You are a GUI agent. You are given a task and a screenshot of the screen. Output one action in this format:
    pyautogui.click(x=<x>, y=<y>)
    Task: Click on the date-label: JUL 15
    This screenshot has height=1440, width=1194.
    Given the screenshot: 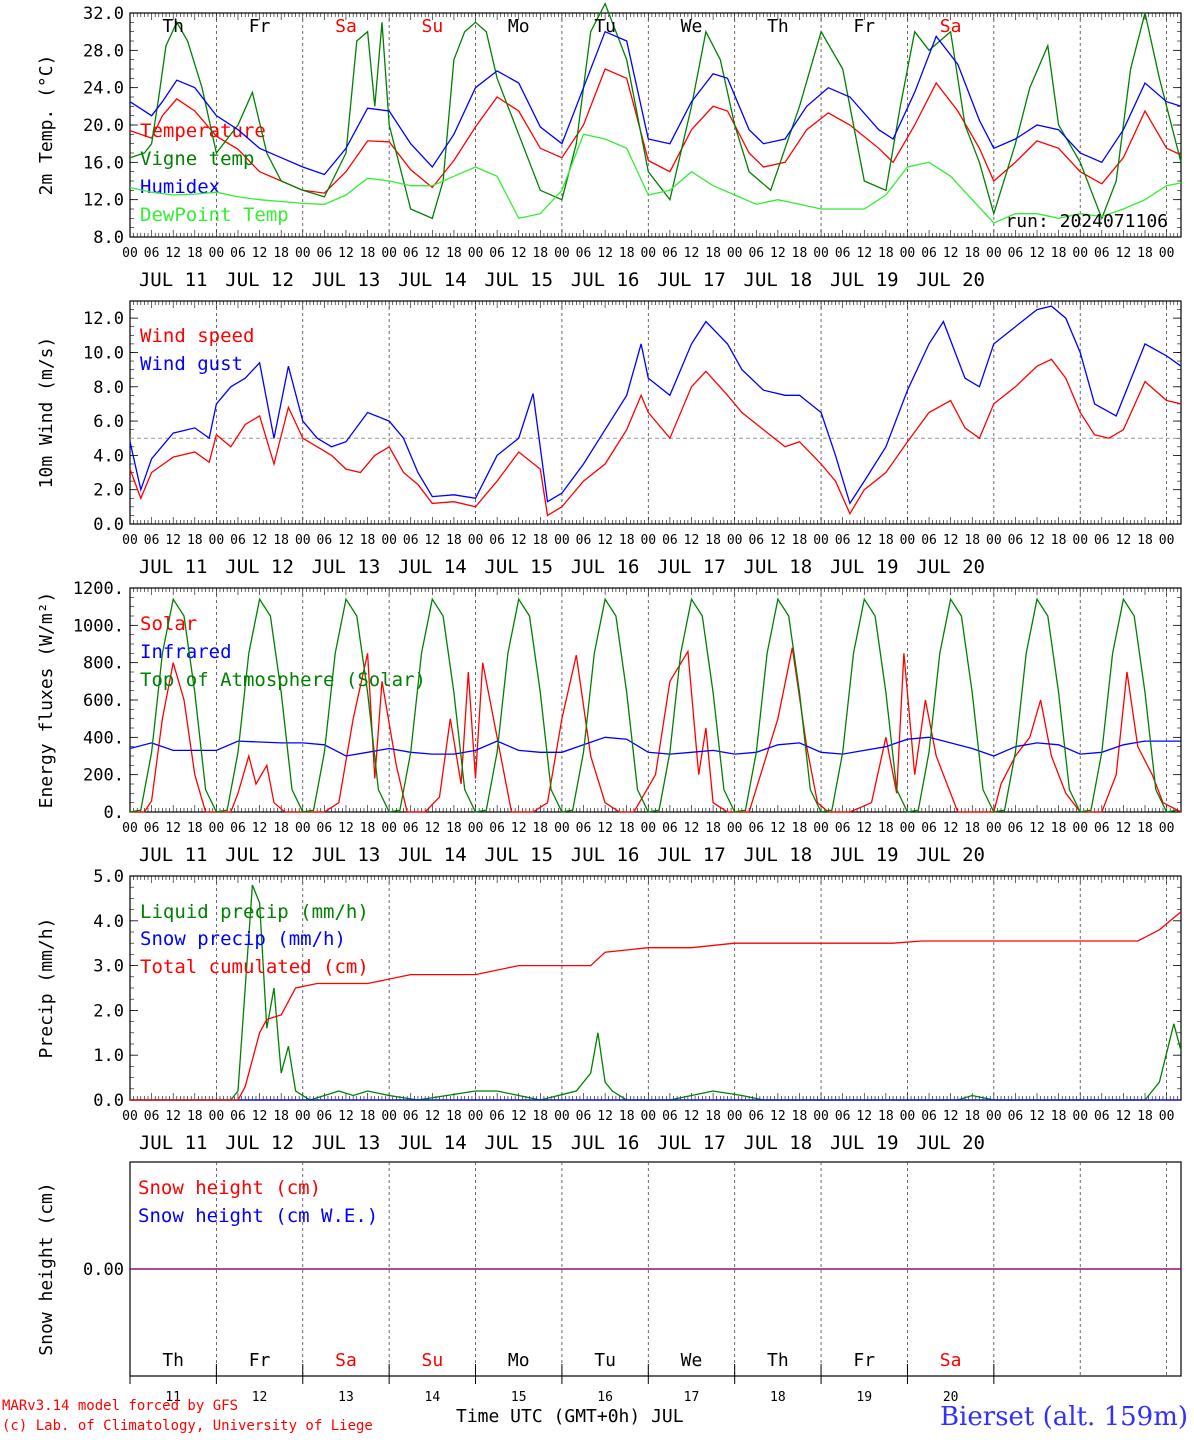 What is the action you would take?
    pyautogui.click(x=518, y=567)
    